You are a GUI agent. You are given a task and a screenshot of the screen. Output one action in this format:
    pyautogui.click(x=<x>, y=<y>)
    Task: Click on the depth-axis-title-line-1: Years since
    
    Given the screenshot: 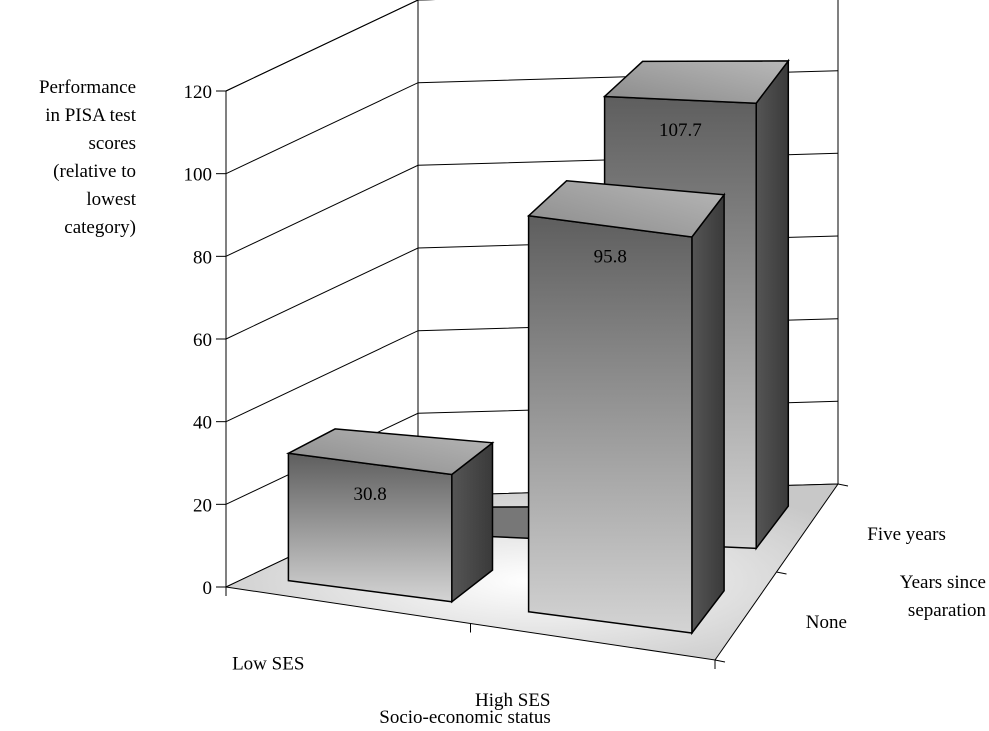 What is the action you would take?
    pyautogui.click(x=943, y=582)
    